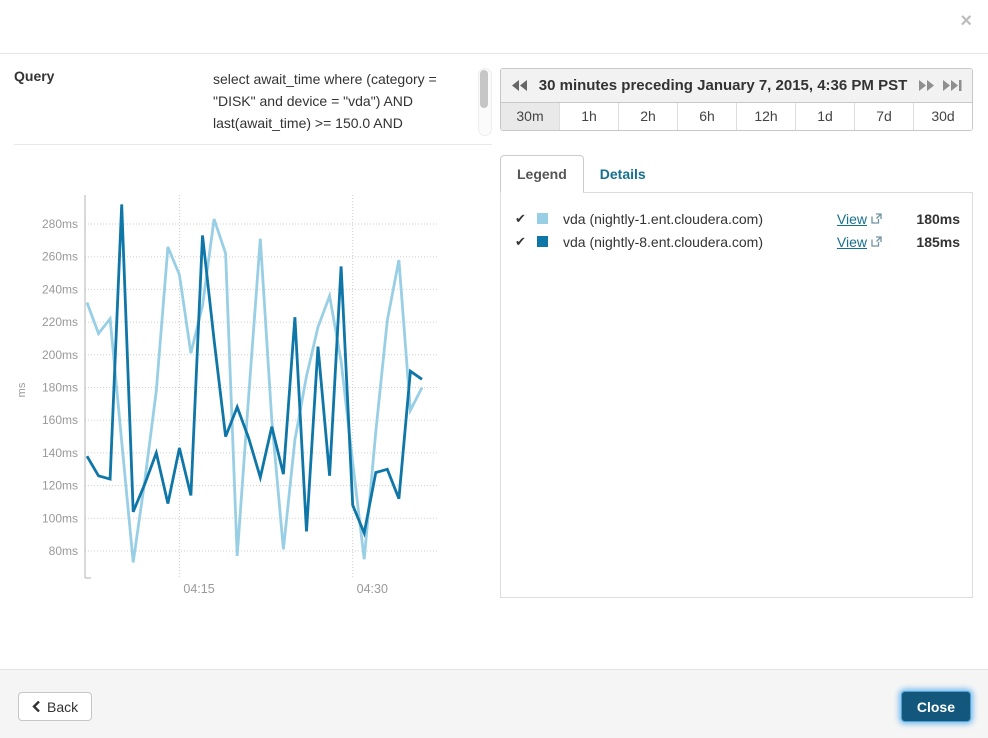 This screenshot has height=738, width=988. I want to click on y-axis-tick-label: 180ms, so click(60, 388).